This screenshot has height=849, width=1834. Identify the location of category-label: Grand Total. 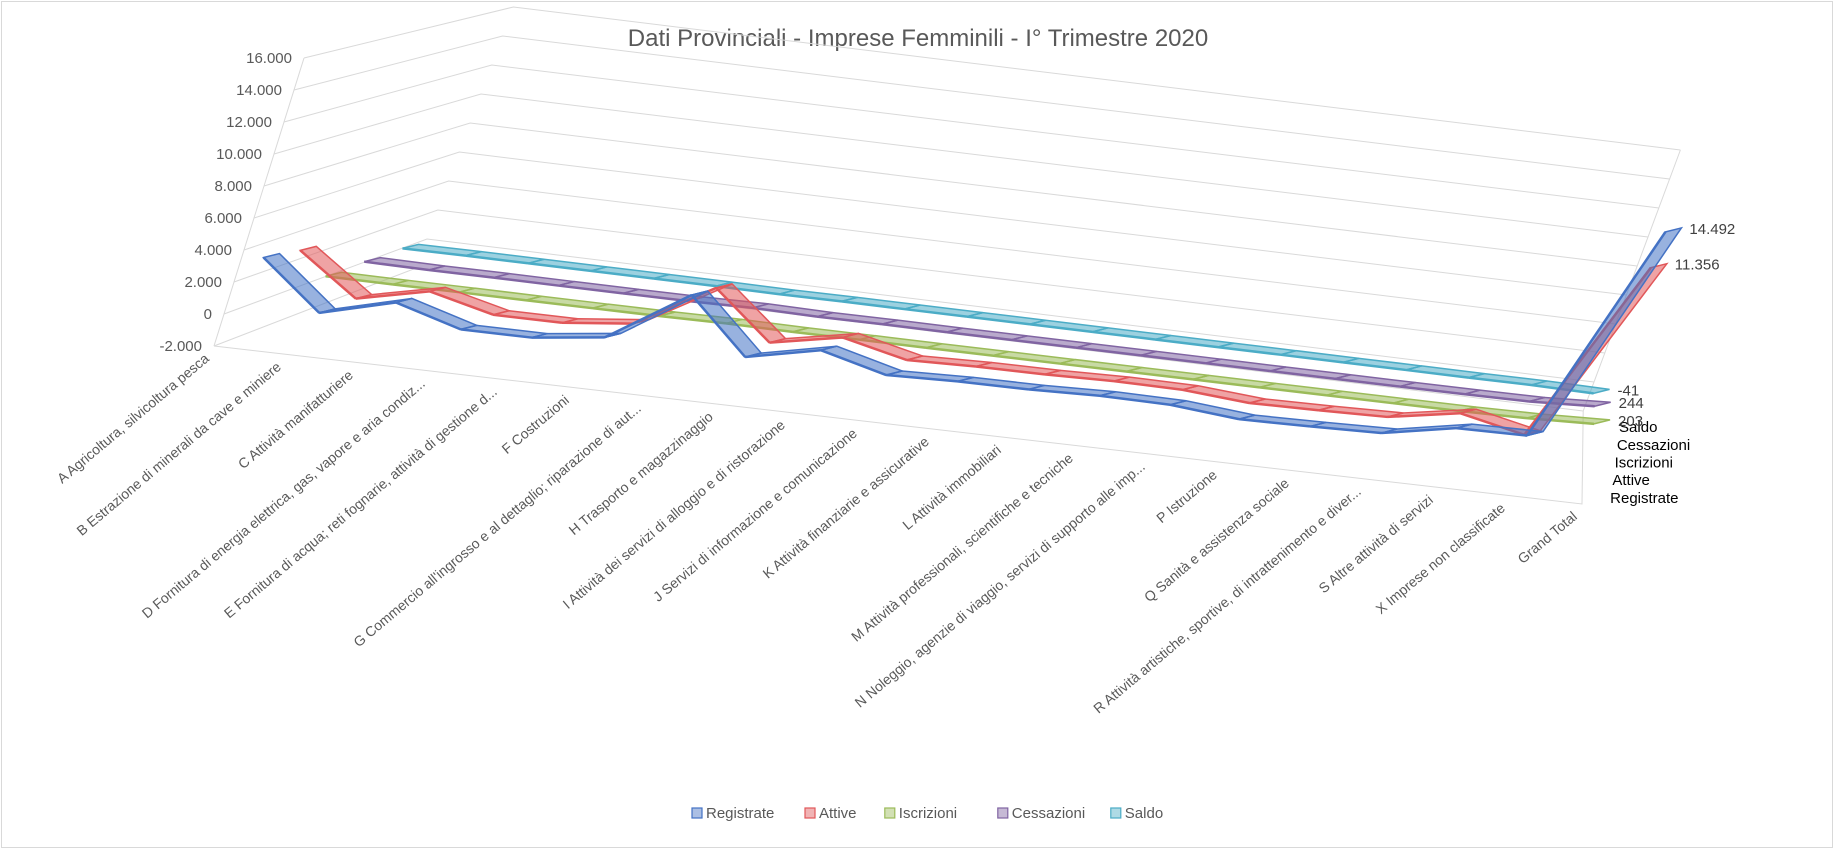
(1547, 537).